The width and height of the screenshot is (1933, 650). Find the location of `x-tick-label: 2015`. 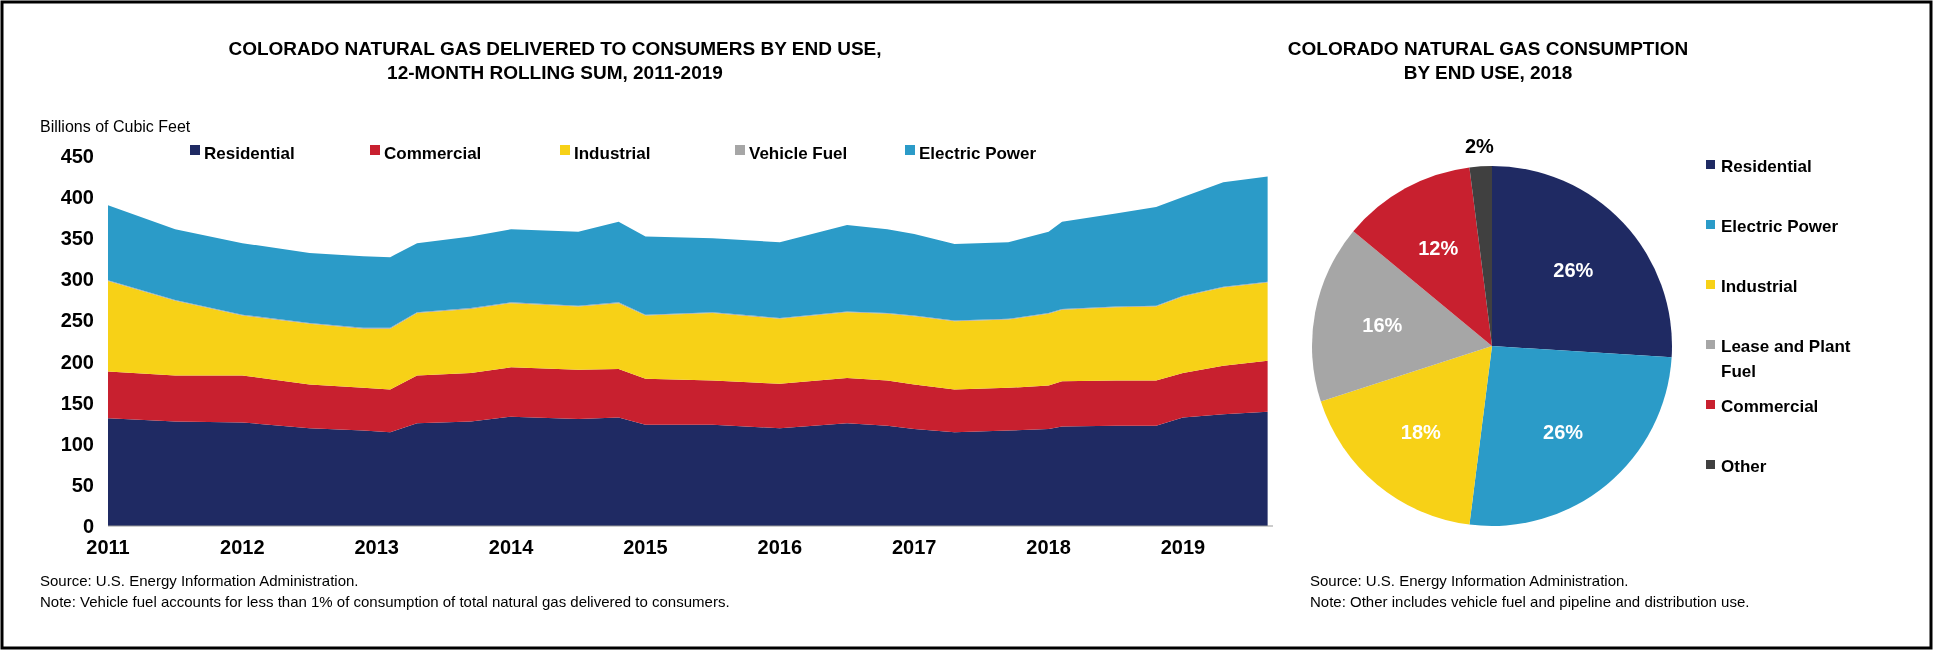

x-tick-label: 2015 is located at coordinates (645, 547).